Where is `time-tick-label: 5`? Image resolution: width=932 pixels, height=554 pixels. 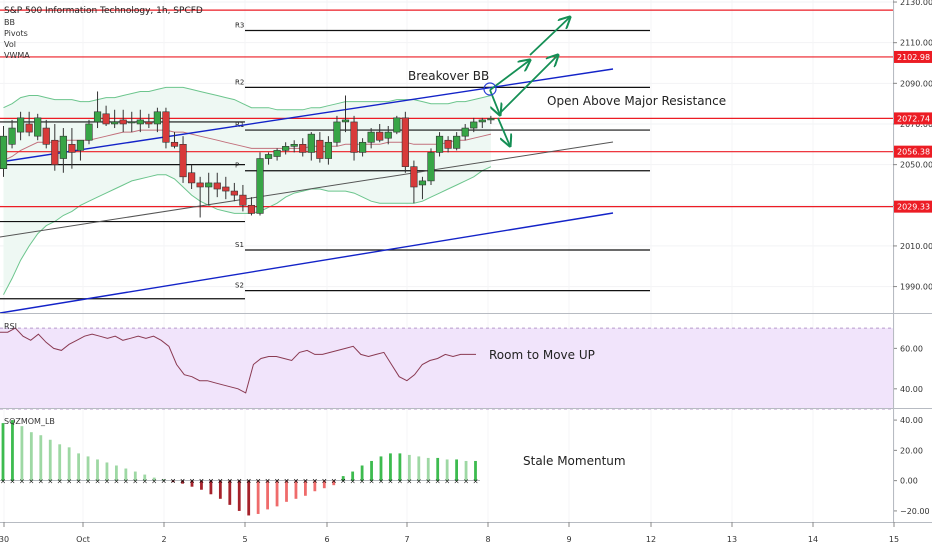
time-tick-label: 5 is located at coordinates (244, 539).